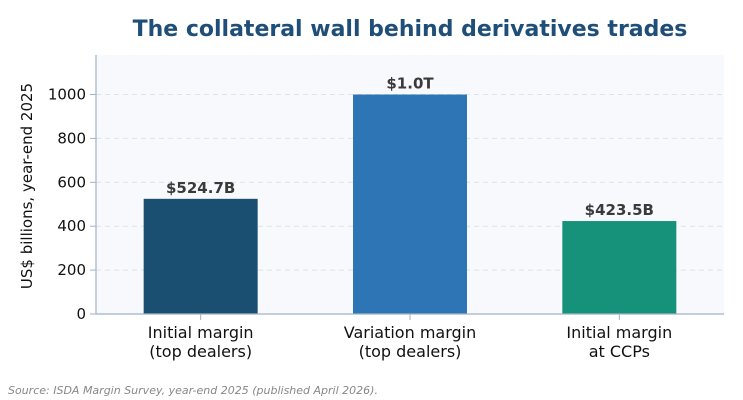 The width and height of the screenshot is (743, 400). What do you see at coordinates (200, 188) in the screenshot?
I see `data-label: $524.7B` at bounding box center [200, 188].